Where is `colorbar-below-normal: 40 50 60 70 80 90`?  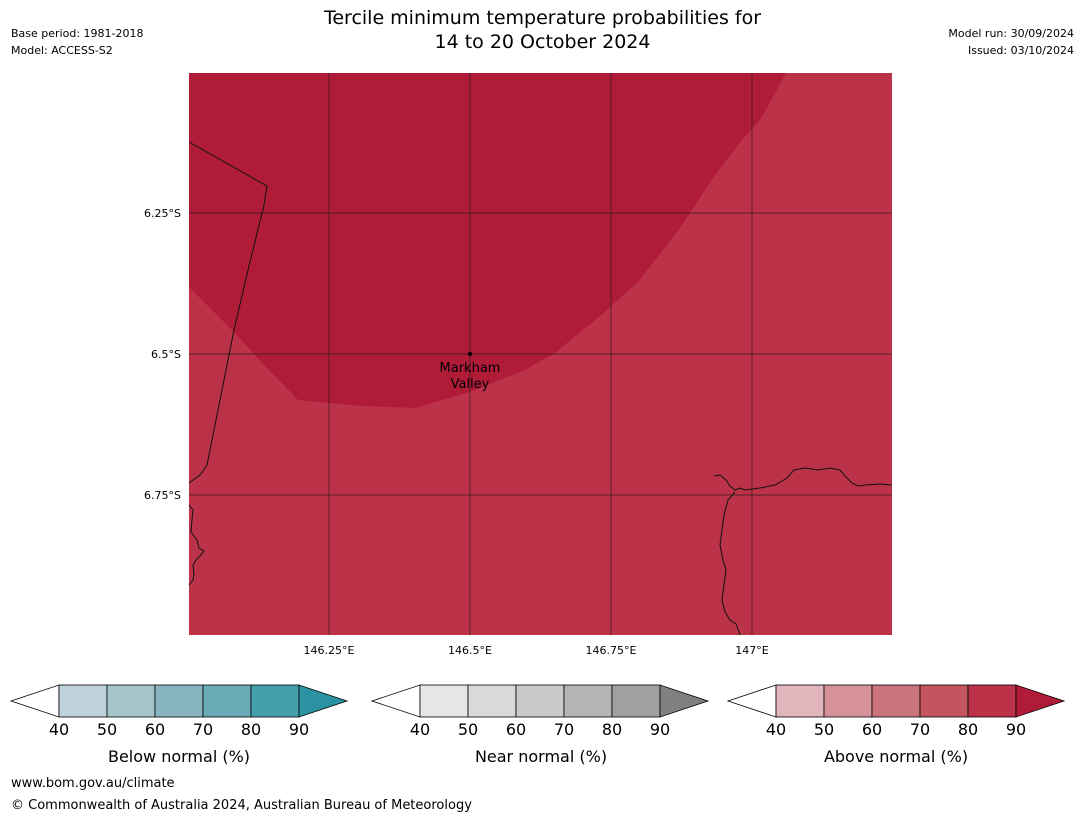
colorbar-below-normal: 40 50 60 70 80 90 is located at coordinates (179, 711).